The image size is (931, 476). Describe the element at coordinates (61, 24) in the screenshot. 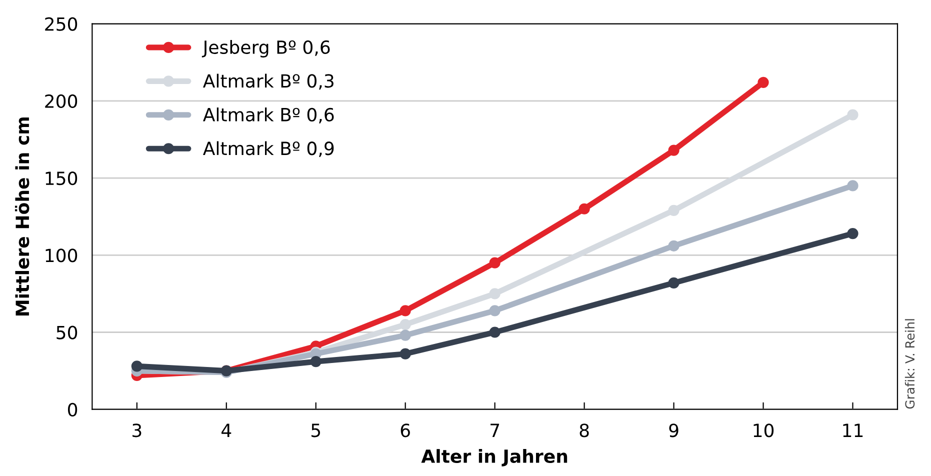

I see `y-tick-label: 250` at that location.